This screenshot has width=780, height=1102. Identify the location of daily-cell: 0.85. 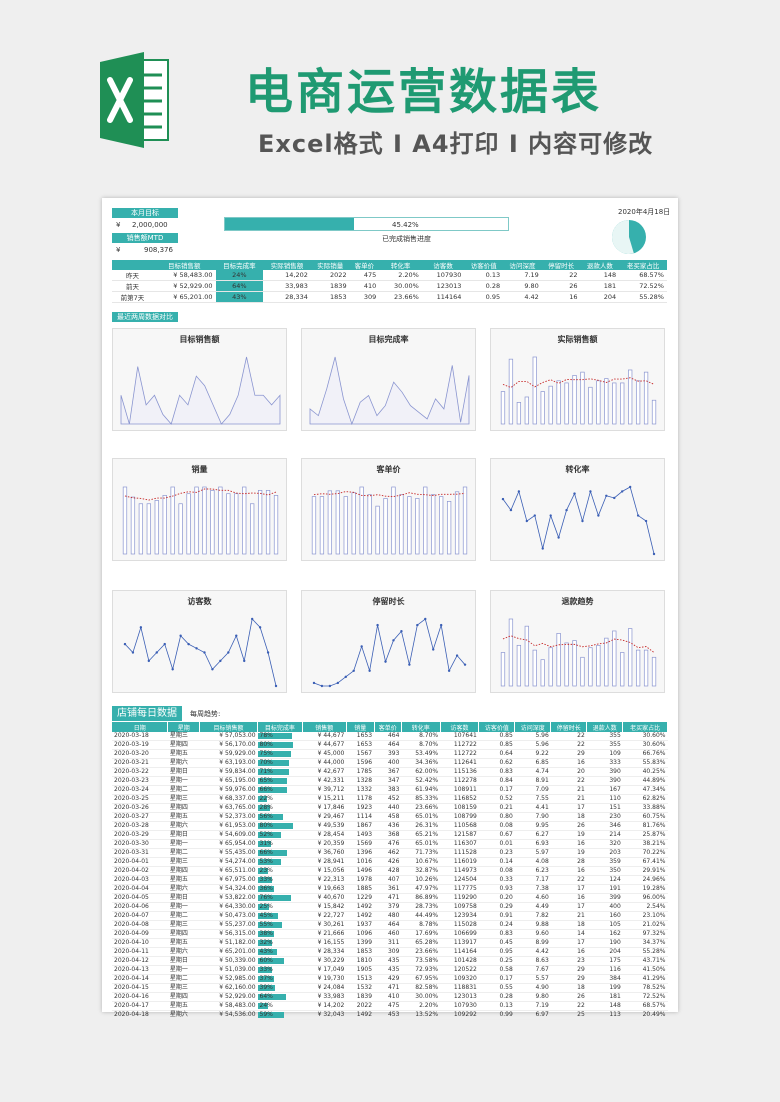
(496, 736).